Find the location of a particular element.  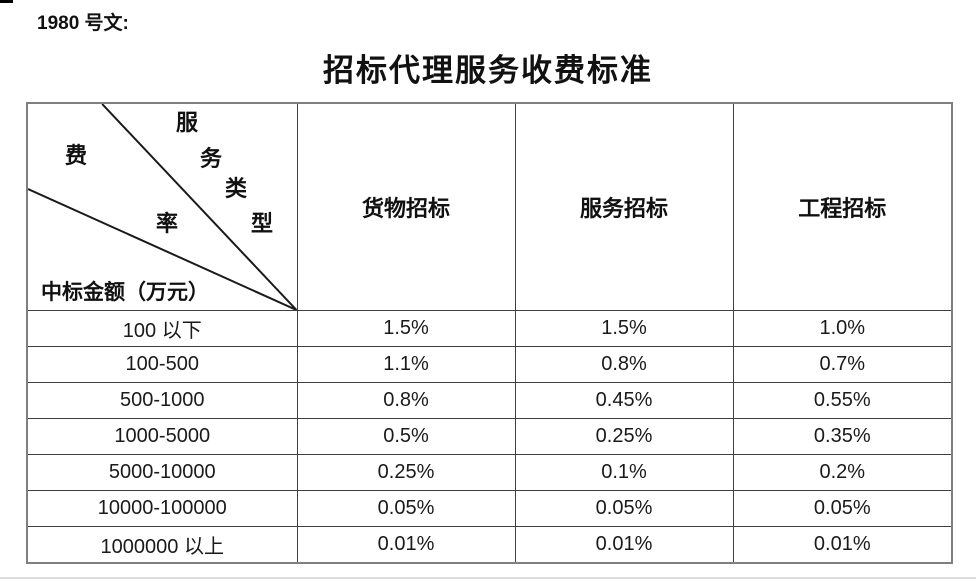

fee-value-cell: 0.7% is located at coordinates (842, 364).